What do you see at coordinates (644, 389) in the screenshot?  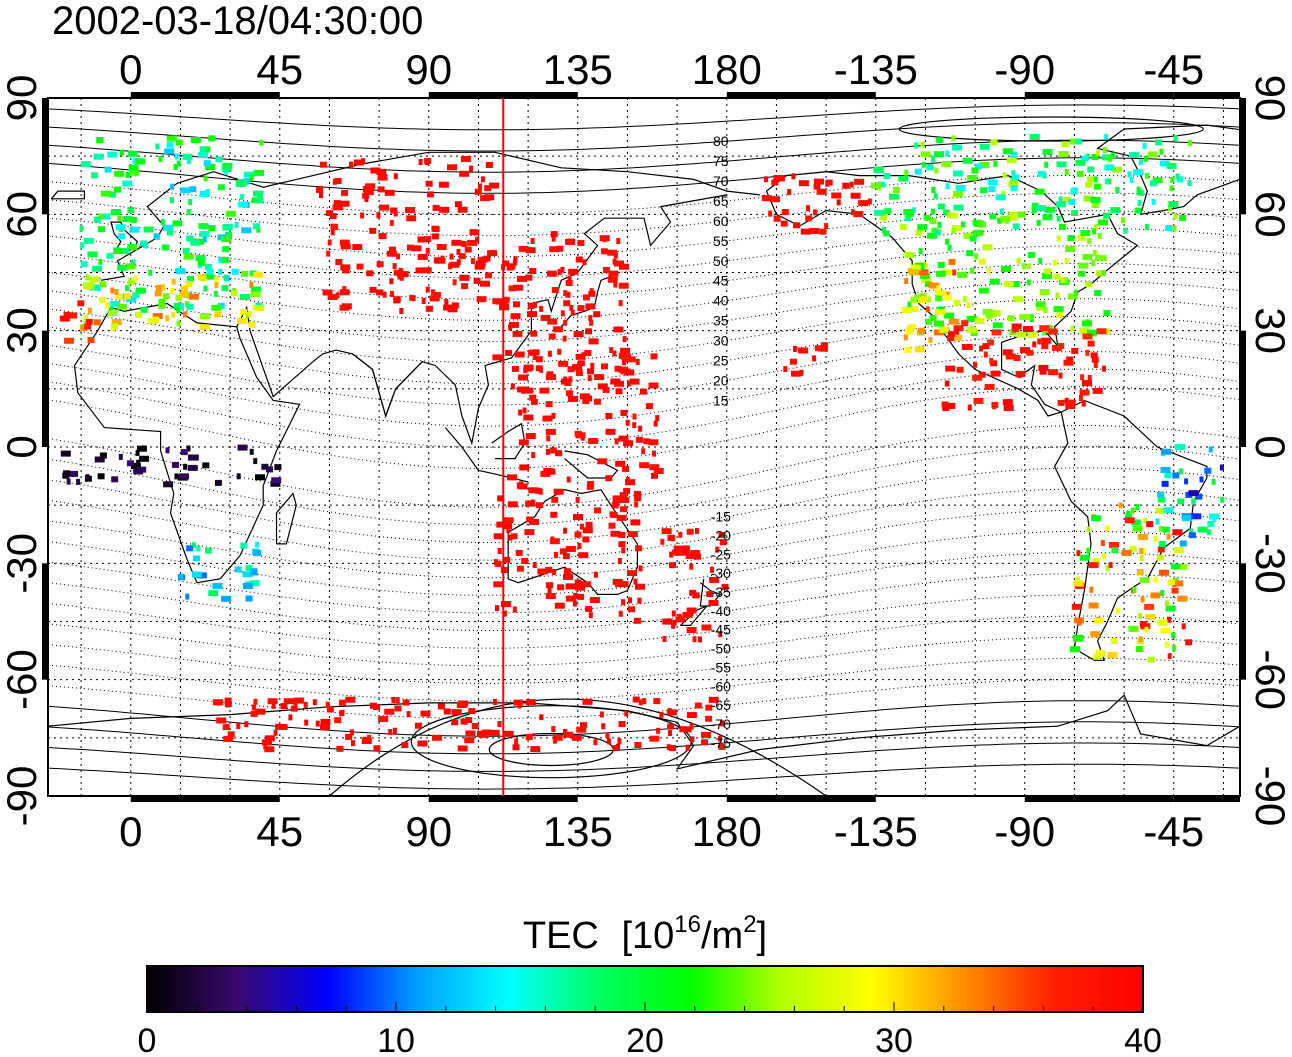 I see `contour-line` at bounding box center [644, 389].